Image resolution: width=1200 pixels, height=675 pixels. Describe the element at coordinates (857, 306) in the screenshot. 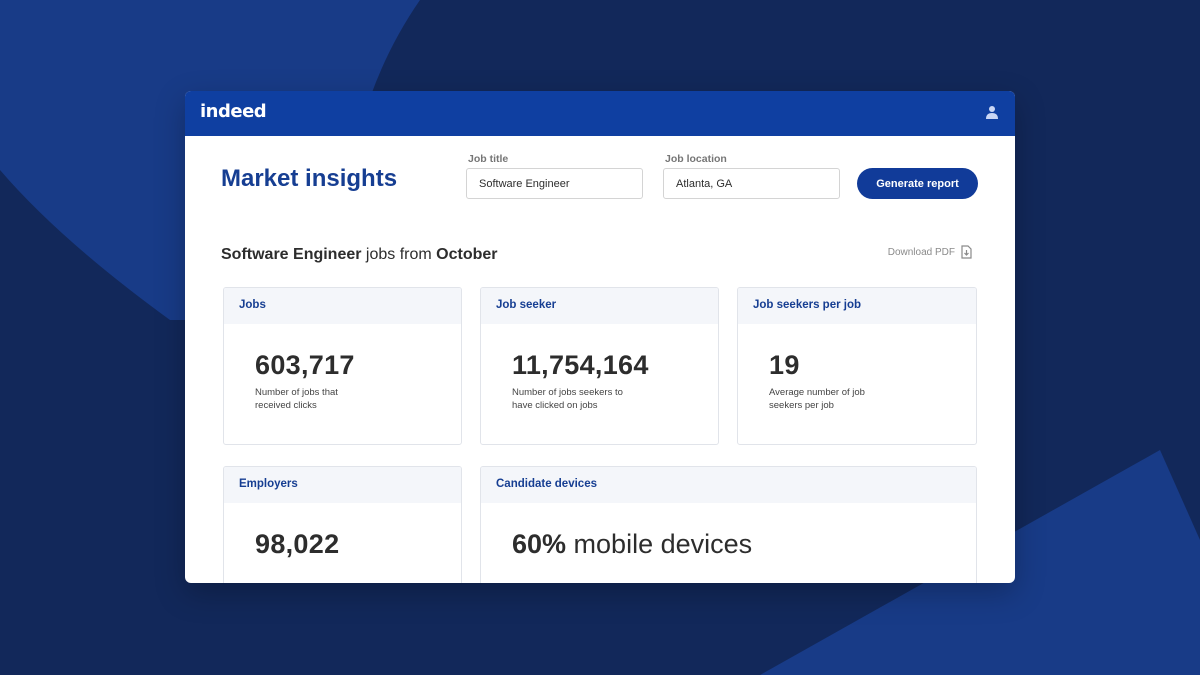

I see `card-title: Job seekers per job` at that location.